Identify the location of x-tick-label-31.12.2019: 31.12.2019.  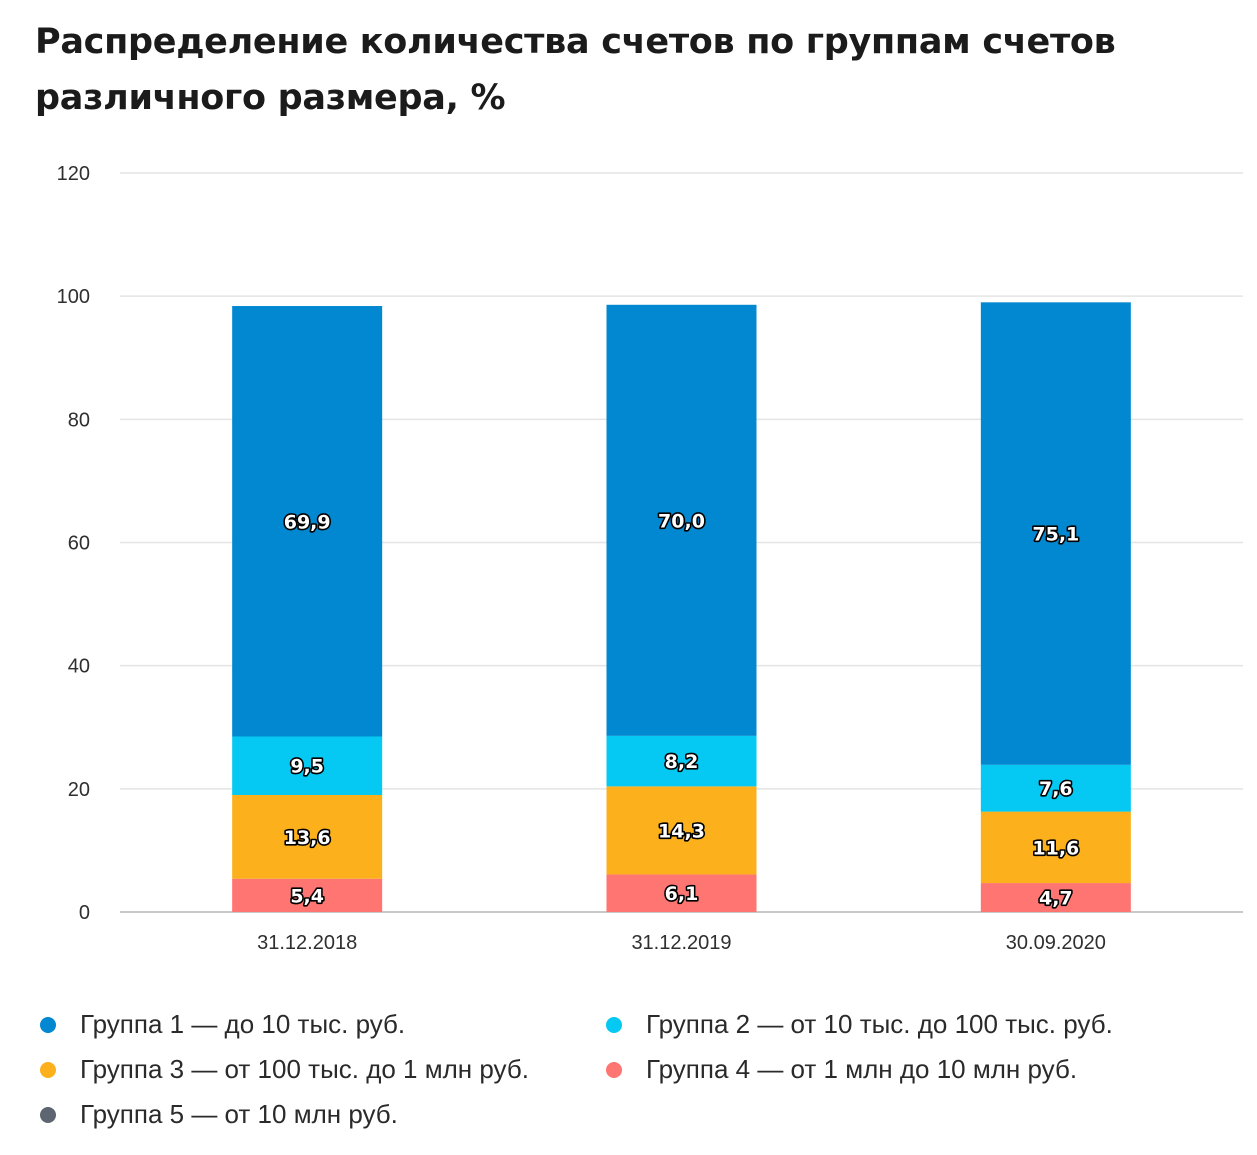
(681, 943).